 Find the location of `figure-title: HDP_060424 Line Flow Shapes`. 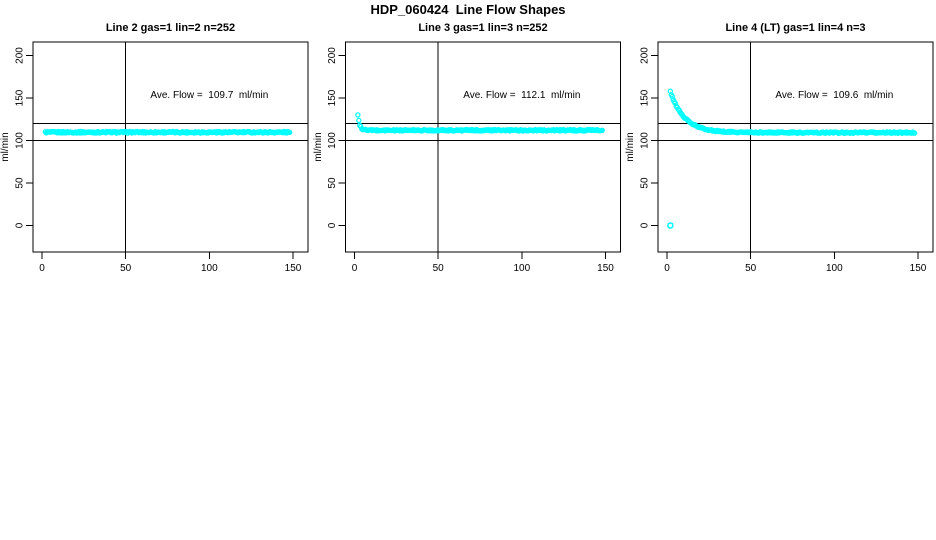

figure-title: HDP_060424 Line Flow Shapes is located at coordinates (468, 9).